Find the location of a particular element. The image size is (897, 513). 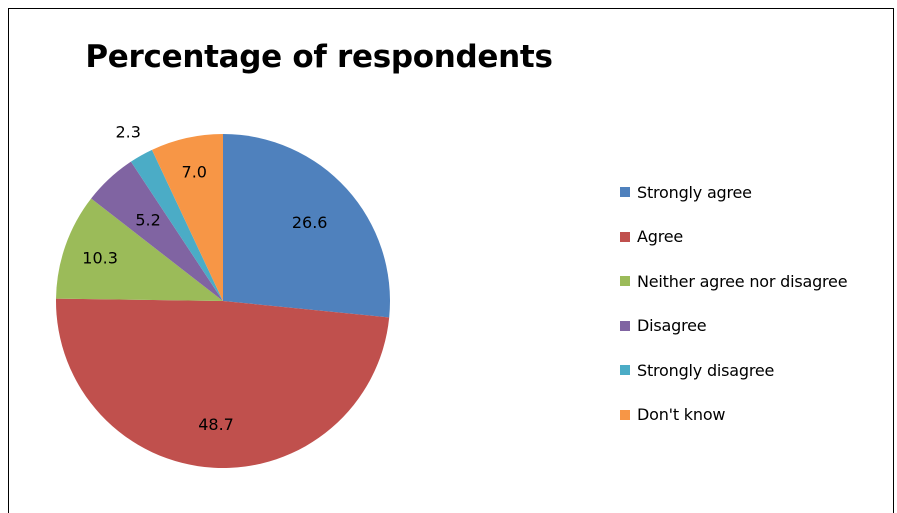

legend-item-strongly-disagree: Strongly disagree is located at coordinates (758, 370).